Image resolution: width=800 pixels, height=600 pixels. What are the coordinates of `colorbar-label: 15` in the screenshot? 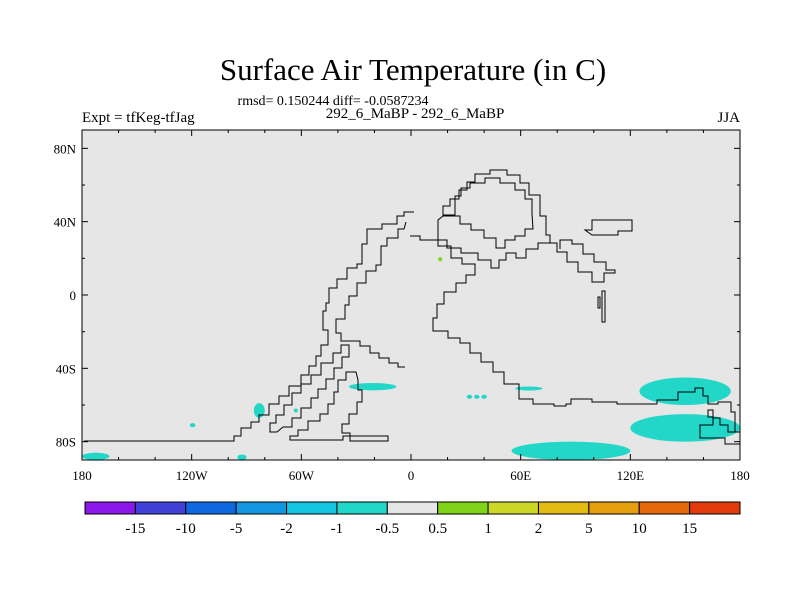 It's located at (689, 529).